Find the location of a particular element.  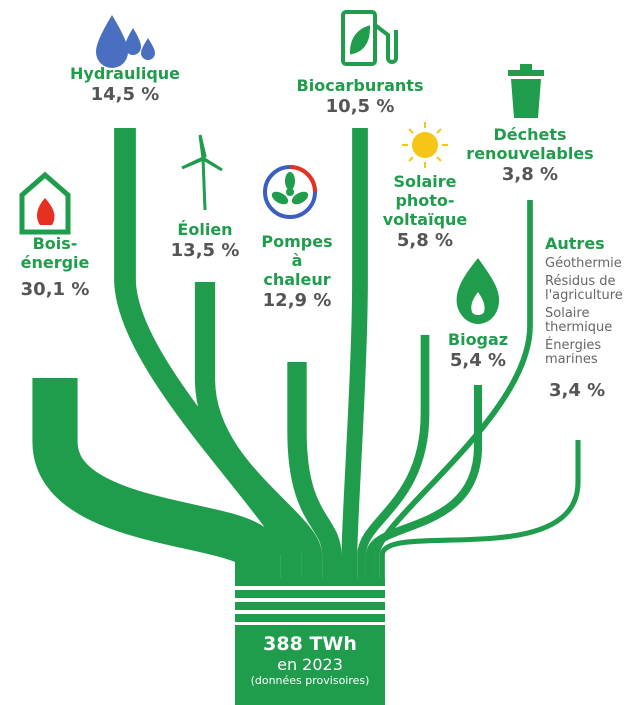

other-item: Solaire thermique is located at coordinates (579, 320).